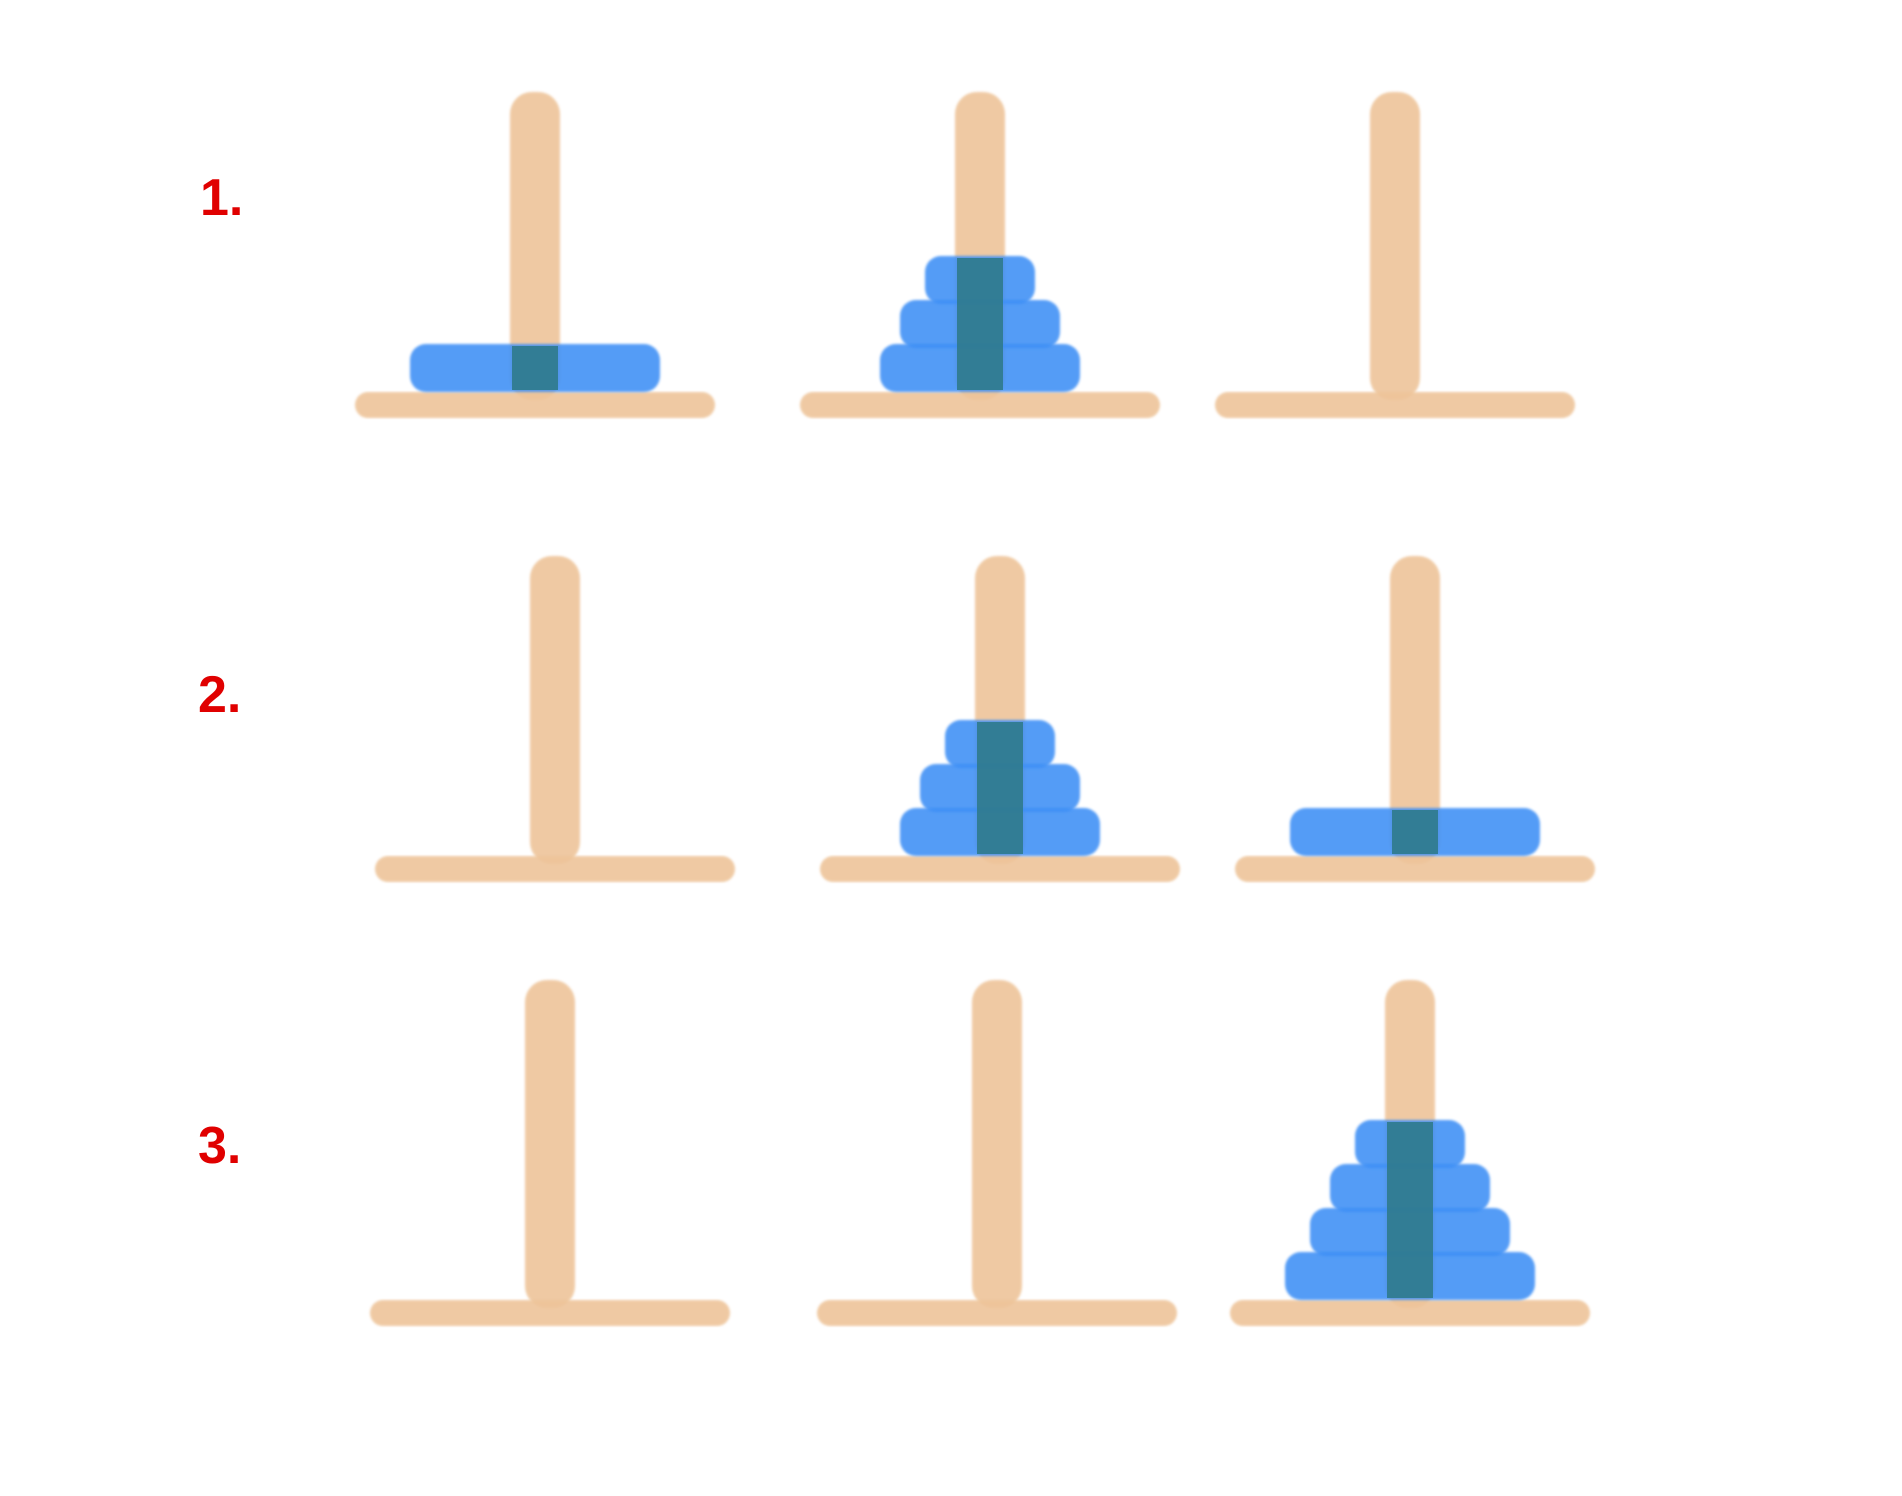 The height and width of the screenshot is (1496, 1902). Describe the element at coordinates (980, 280) in the screenshot. I see `step-1-peg-2-disk-size-1-overlap` at that location.